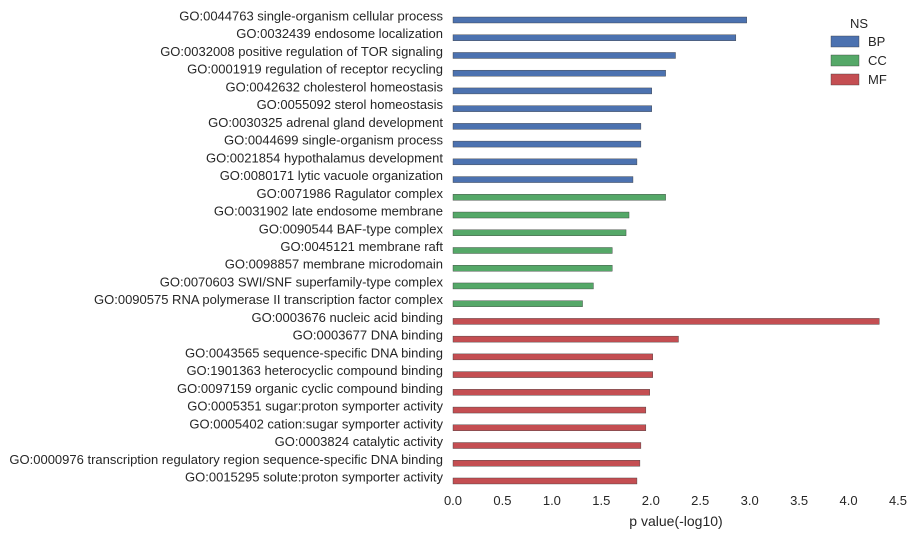 The height and width of the screenshot is (535, 914). Describe the element at coordinates (845, 41) in the screenshot. I see `legend-swatch-bp` at that location.